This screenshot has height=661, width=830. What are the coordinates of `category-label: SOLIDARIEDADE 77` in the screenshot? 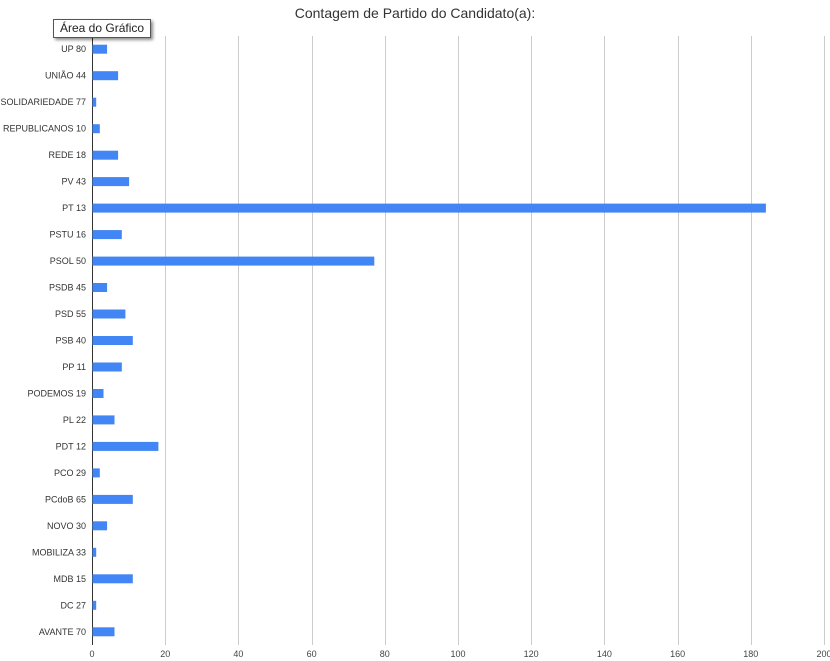 It's located at (43, 102).